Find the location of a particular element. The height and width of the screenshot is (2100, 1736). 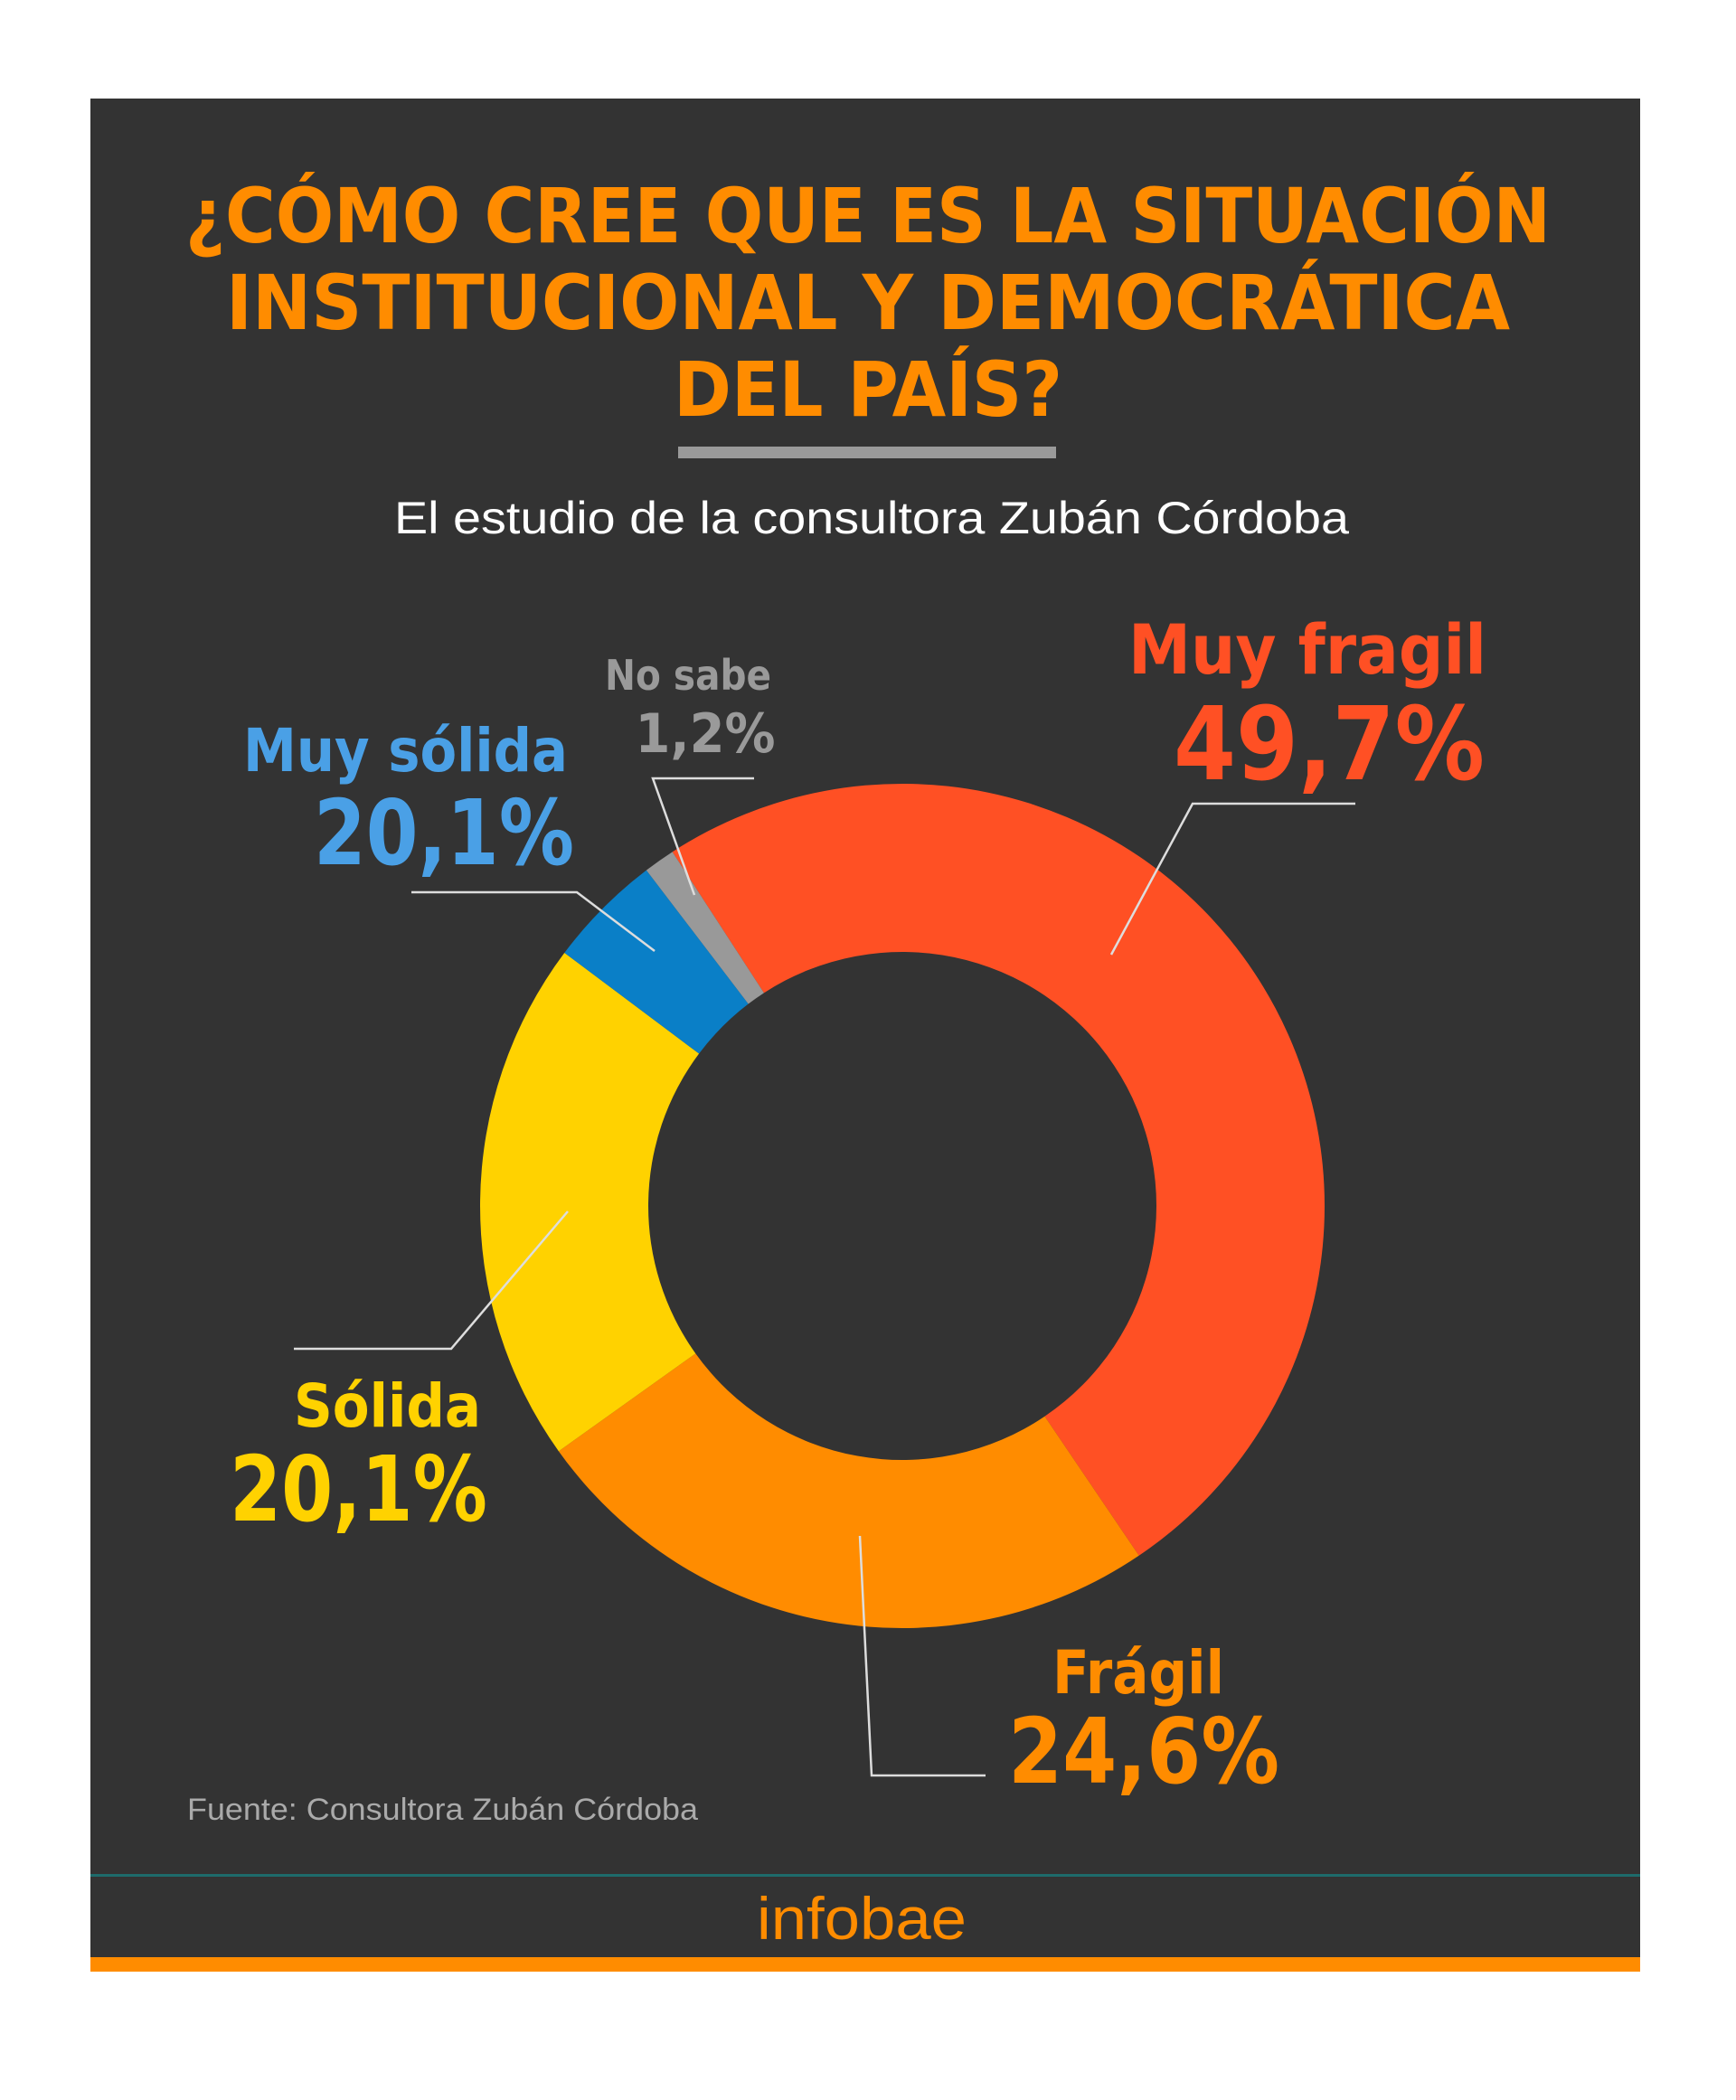

leader-solida is located at coordinates (431, 1280).